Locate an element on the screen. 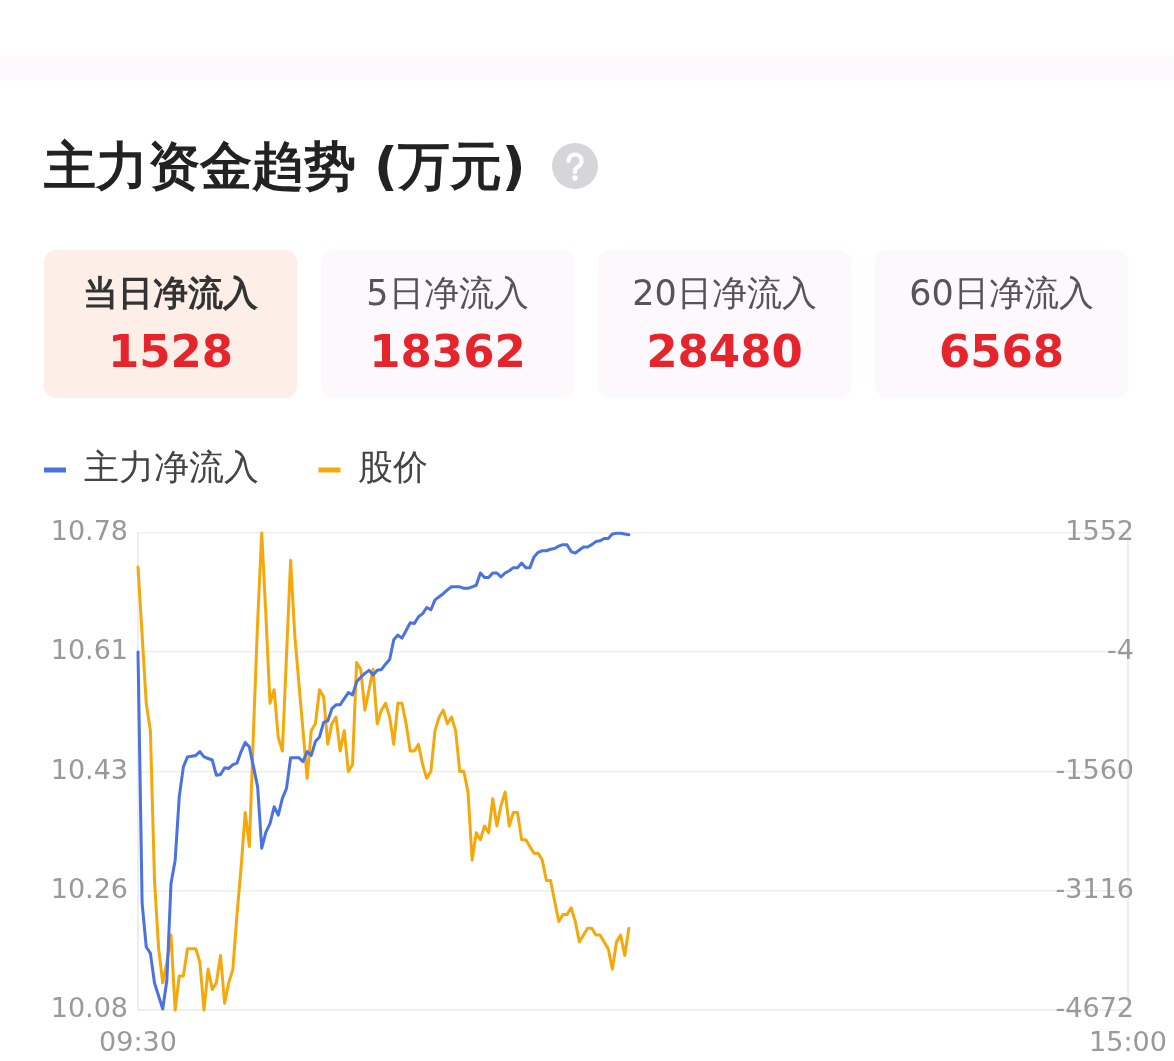 The image size is (1174, 1061). legend-label: 股价 is located at coordinates (393, 467).